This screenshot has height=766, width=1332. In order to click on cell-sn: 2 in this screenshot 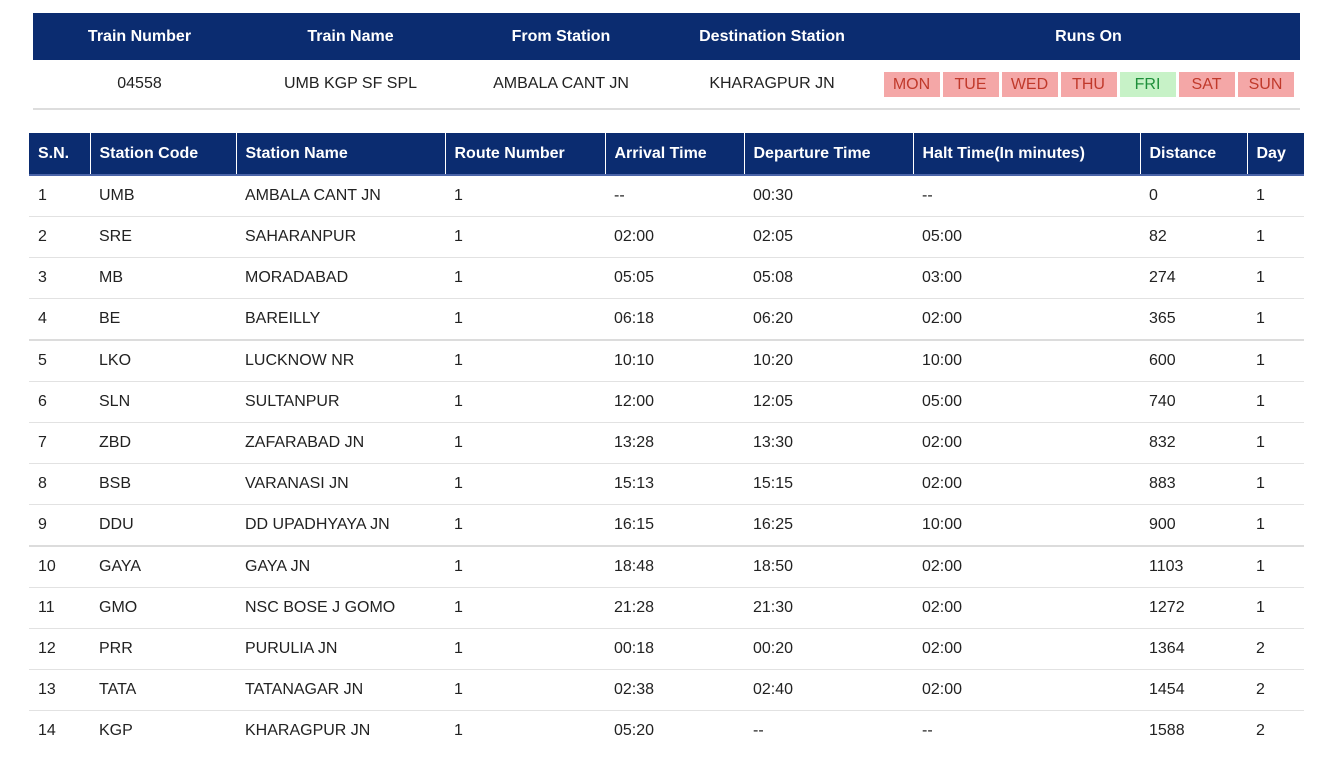, I will do `click(59, 237)`.